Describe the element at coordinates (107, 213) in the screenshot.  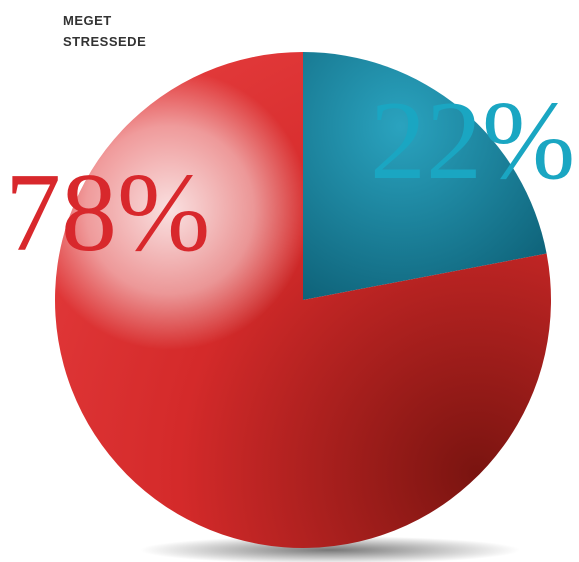
I see `value-label: 78%` at that location.